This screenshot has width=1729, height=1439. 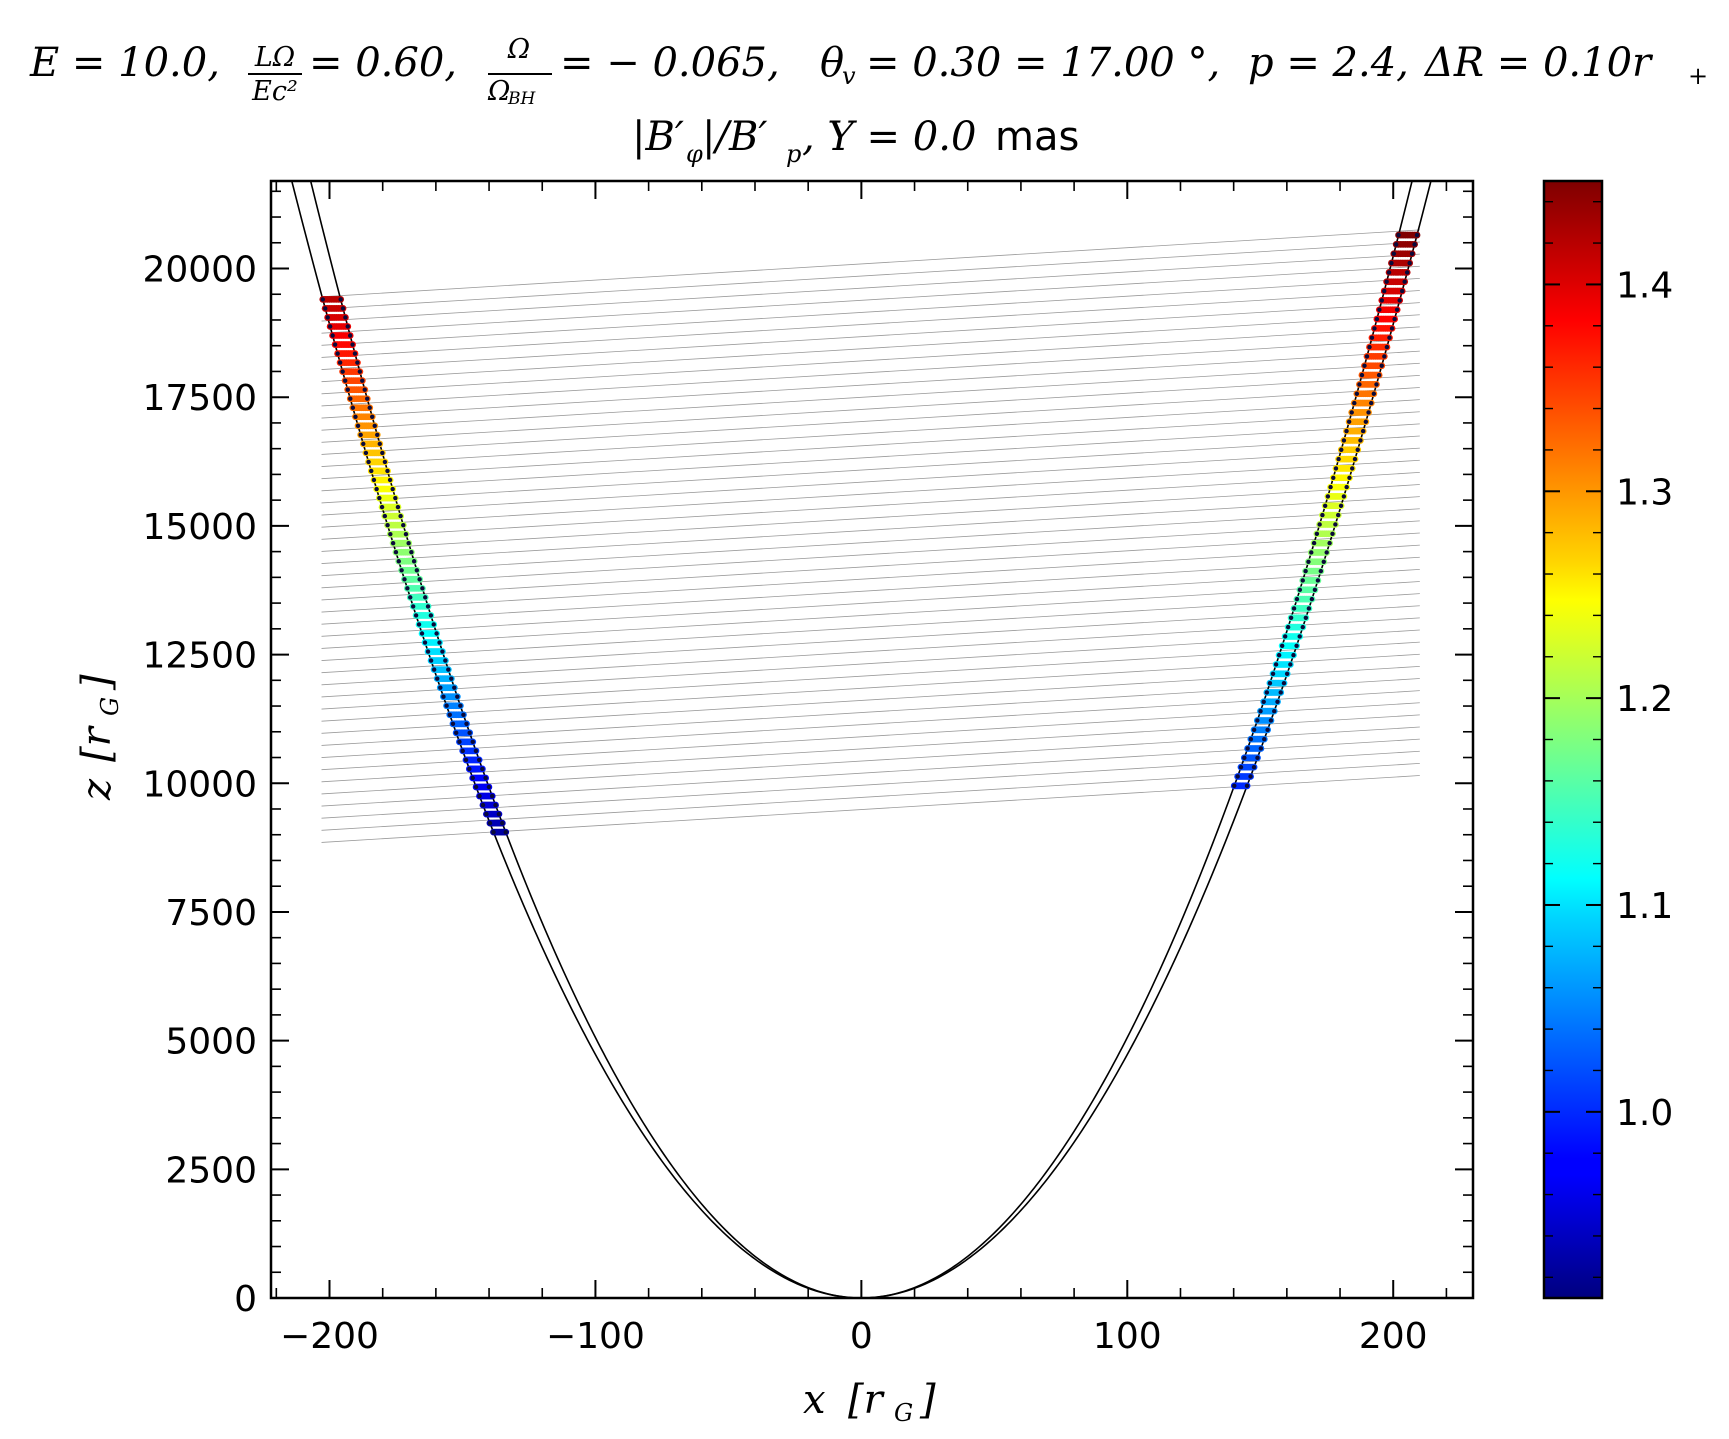 What do you see at coordinates (793, 154) in the screenshot?
I see `title2-b-p-sub: p` at bounding box center [793, 154].